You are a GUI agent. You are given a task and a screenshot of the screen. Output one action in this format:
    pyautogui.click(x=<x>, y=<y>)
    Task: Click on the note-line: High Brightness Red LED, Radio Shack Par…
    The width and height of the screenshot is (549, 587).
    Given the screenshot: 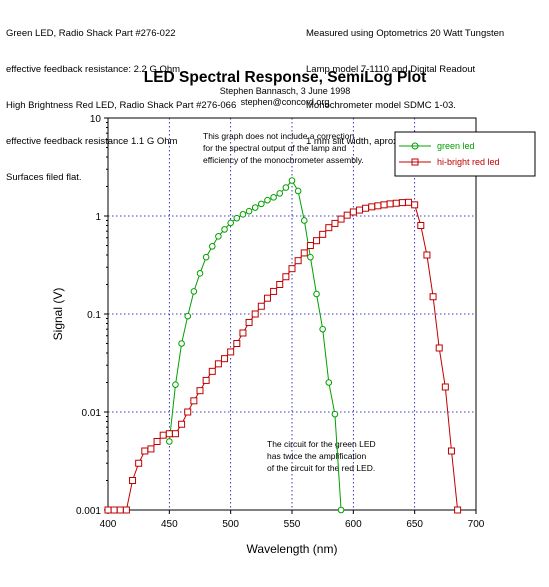 What is the action you would take?
    pyautogui.click(x=121, y=105)
    